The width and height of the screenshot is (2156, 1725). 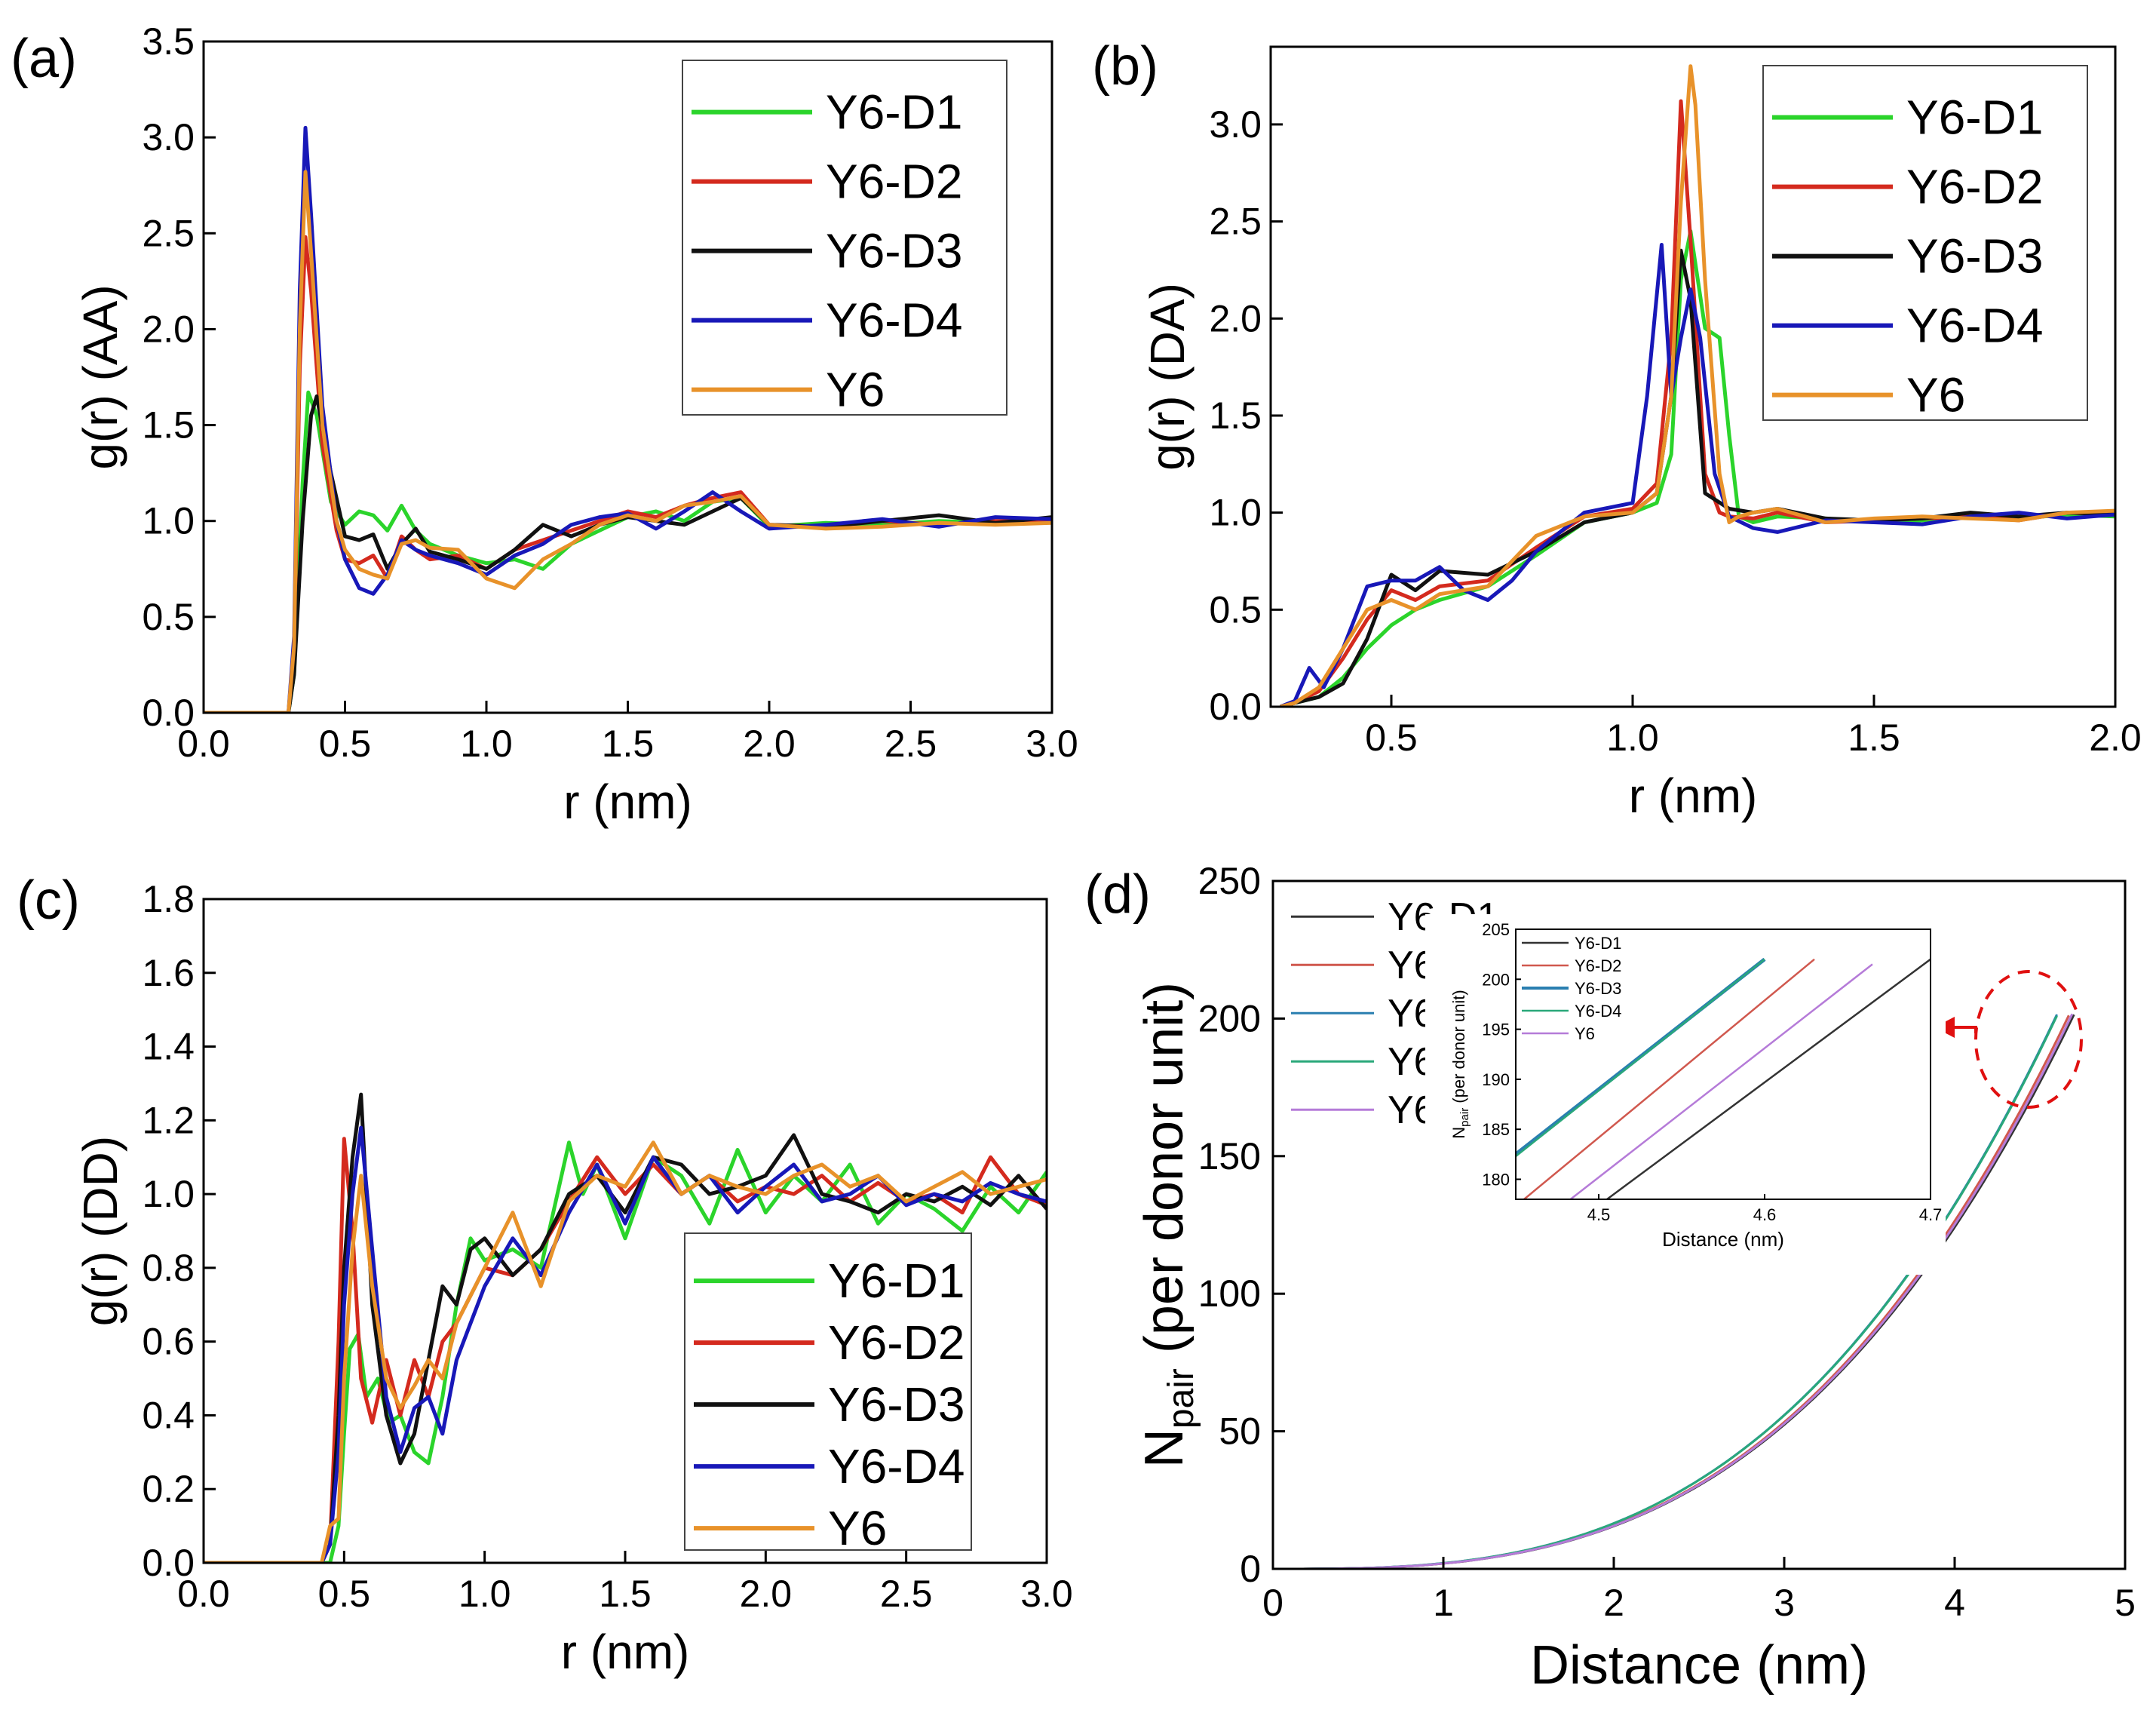 I want to click on inset-line-y6-d2, so click(x=1669, y=1078).